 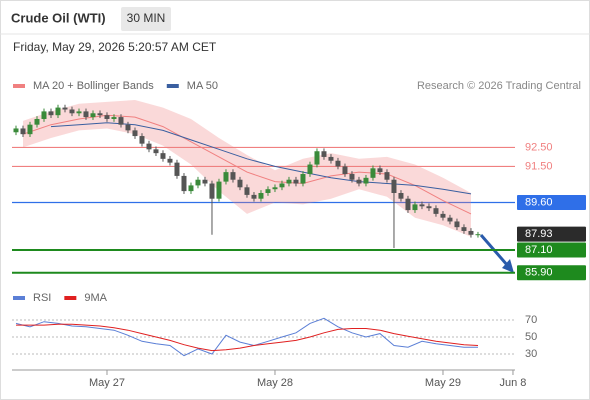 I want to click on timeframe-box, so click(x=146, y=19).